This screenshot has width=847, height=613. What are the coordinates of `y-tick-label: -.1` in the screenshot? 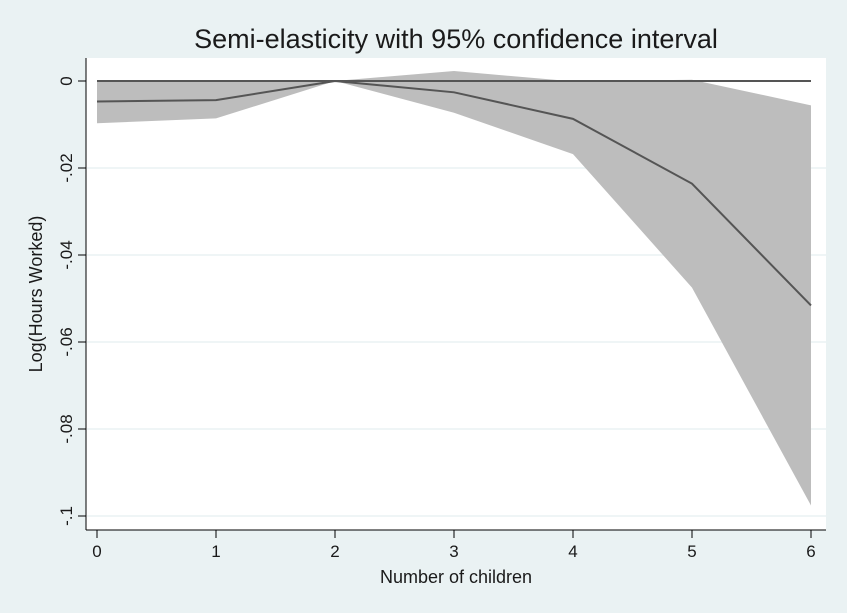 It's located at (66, 516).